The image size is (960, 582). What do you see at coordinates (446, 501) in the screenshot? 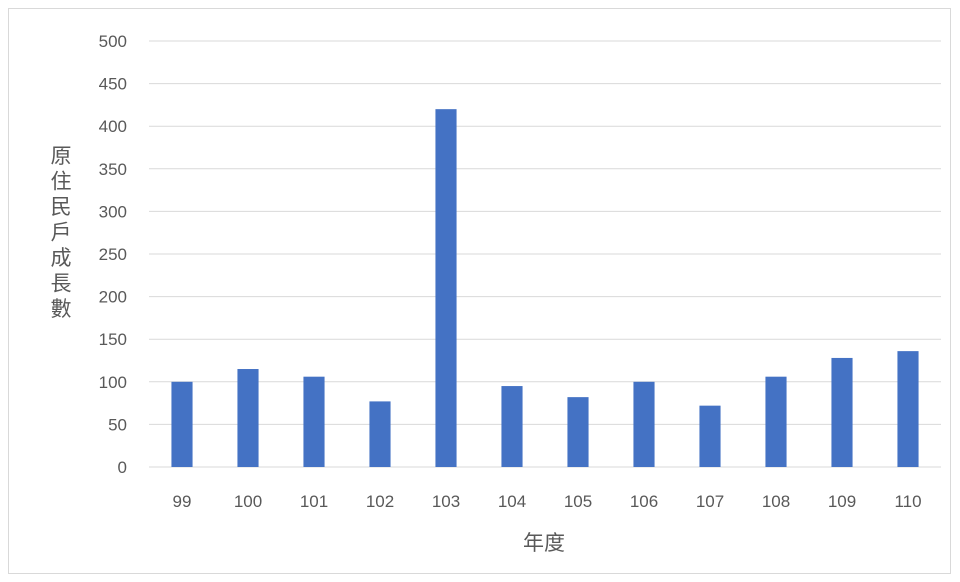
I see `x-tick-label: 103` at bounding box center [446, 501].